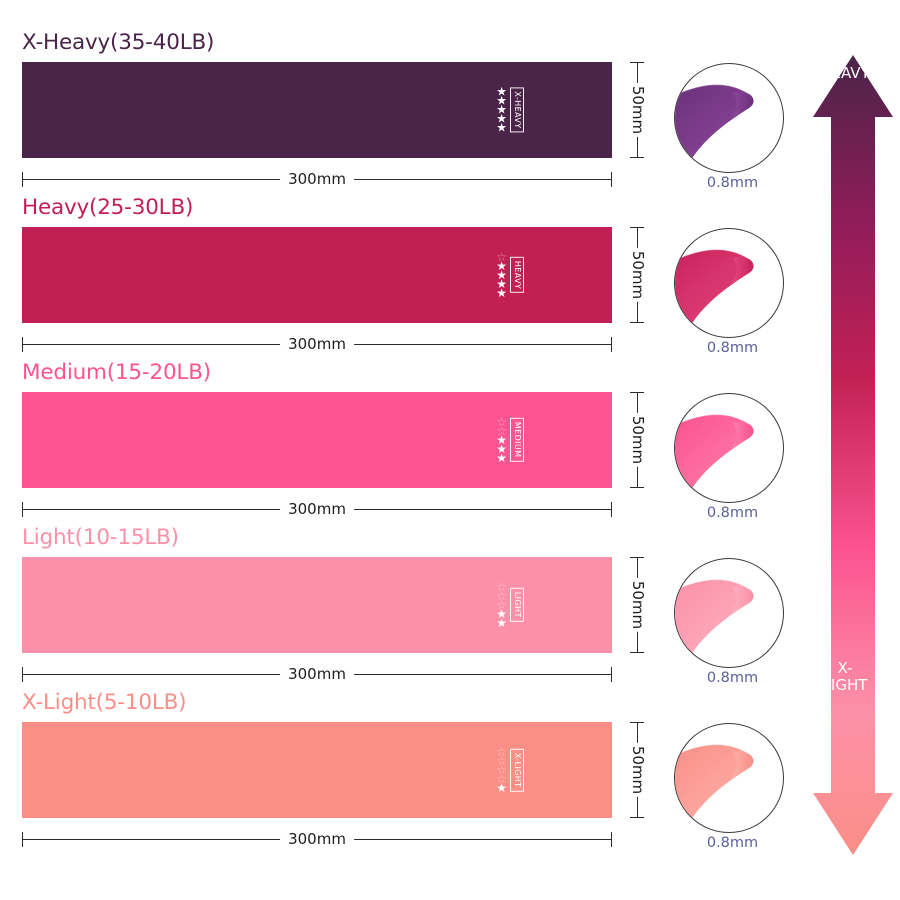 This screenshot has width=900, height=900. I want to click on star-rating: ★ ★ ★ ★ ★, so click(501, 109).